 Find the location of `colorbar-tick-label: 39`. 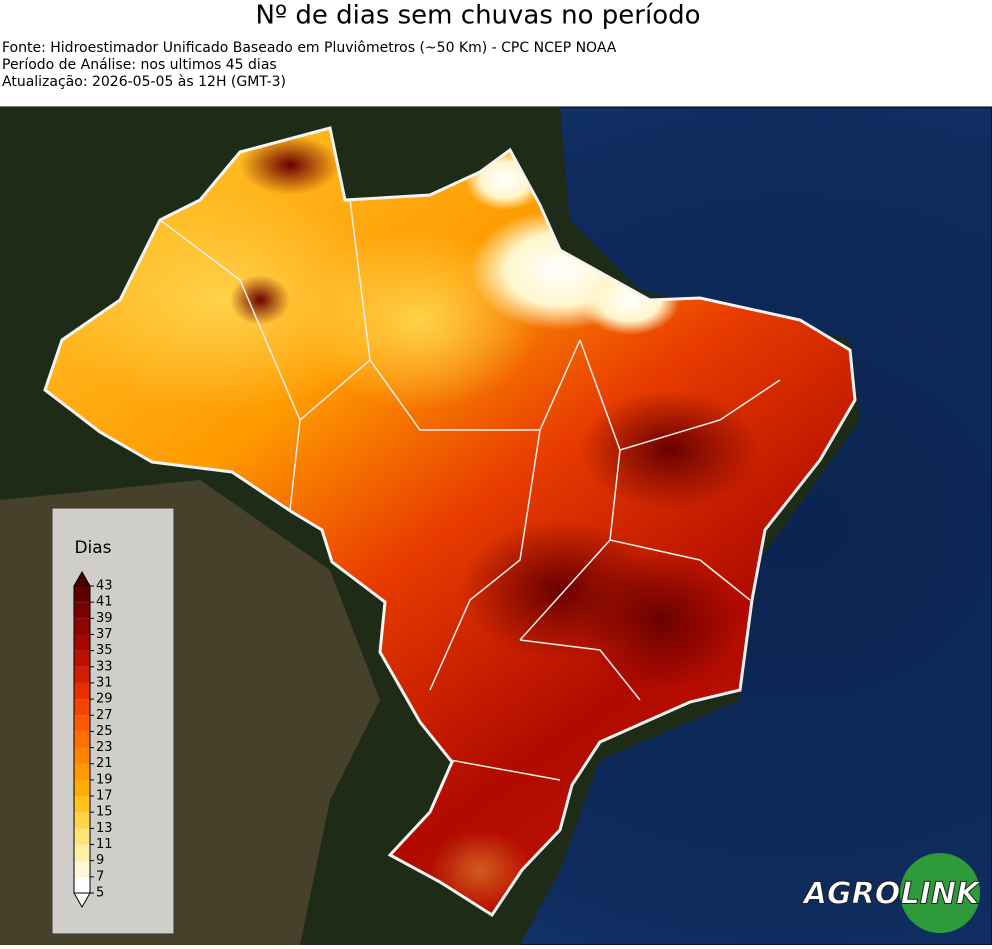

colorbar-tick-label: 39 is located at coordinates (104, 618).